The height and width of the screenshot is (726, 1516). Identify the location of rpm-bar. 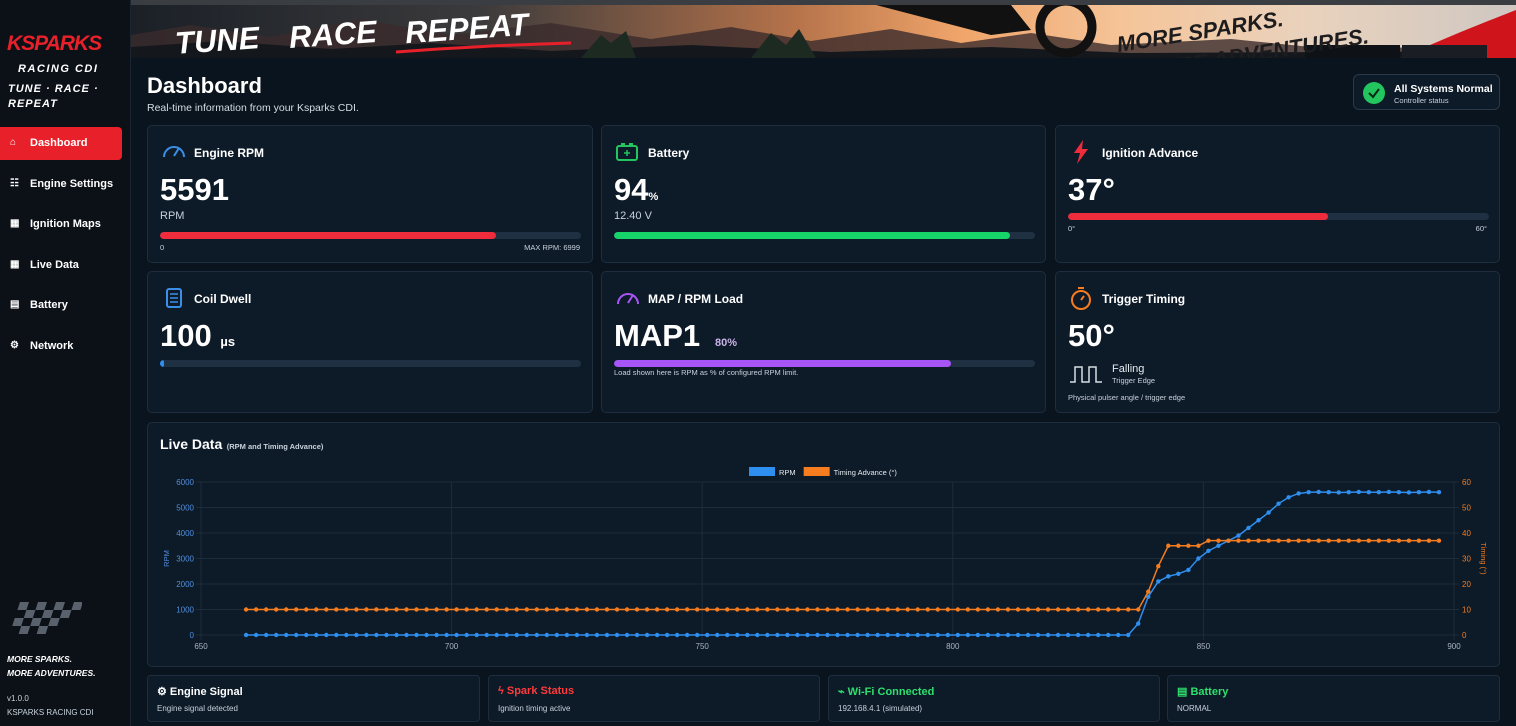
(328, 235).